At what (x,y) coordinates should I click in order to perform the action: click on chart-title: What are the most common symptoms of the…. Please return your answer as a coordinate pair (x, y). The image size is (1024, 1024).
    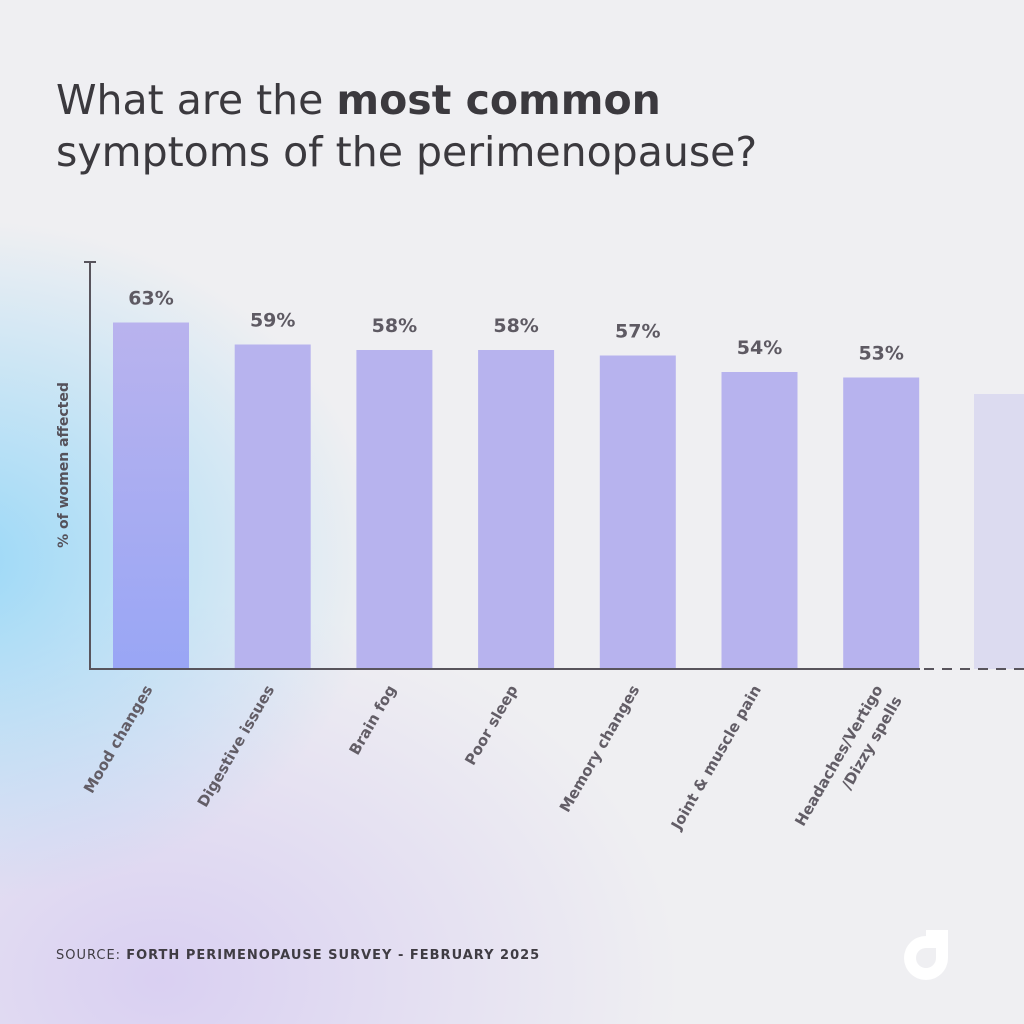
    Looking at the image, I should click on (406, 126).